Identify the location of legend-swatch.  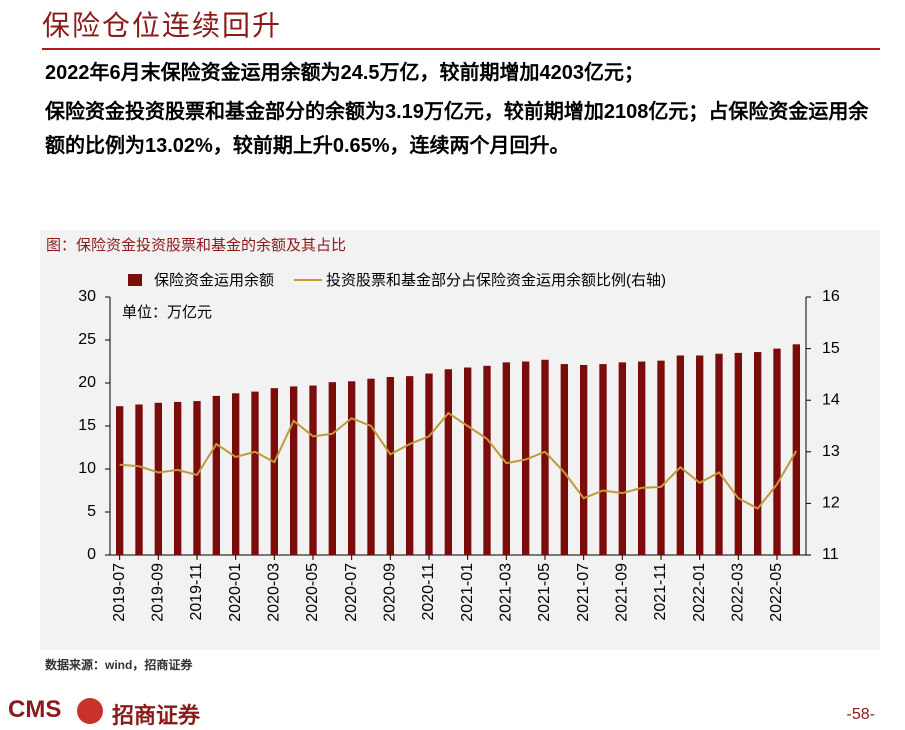
(135, 280).